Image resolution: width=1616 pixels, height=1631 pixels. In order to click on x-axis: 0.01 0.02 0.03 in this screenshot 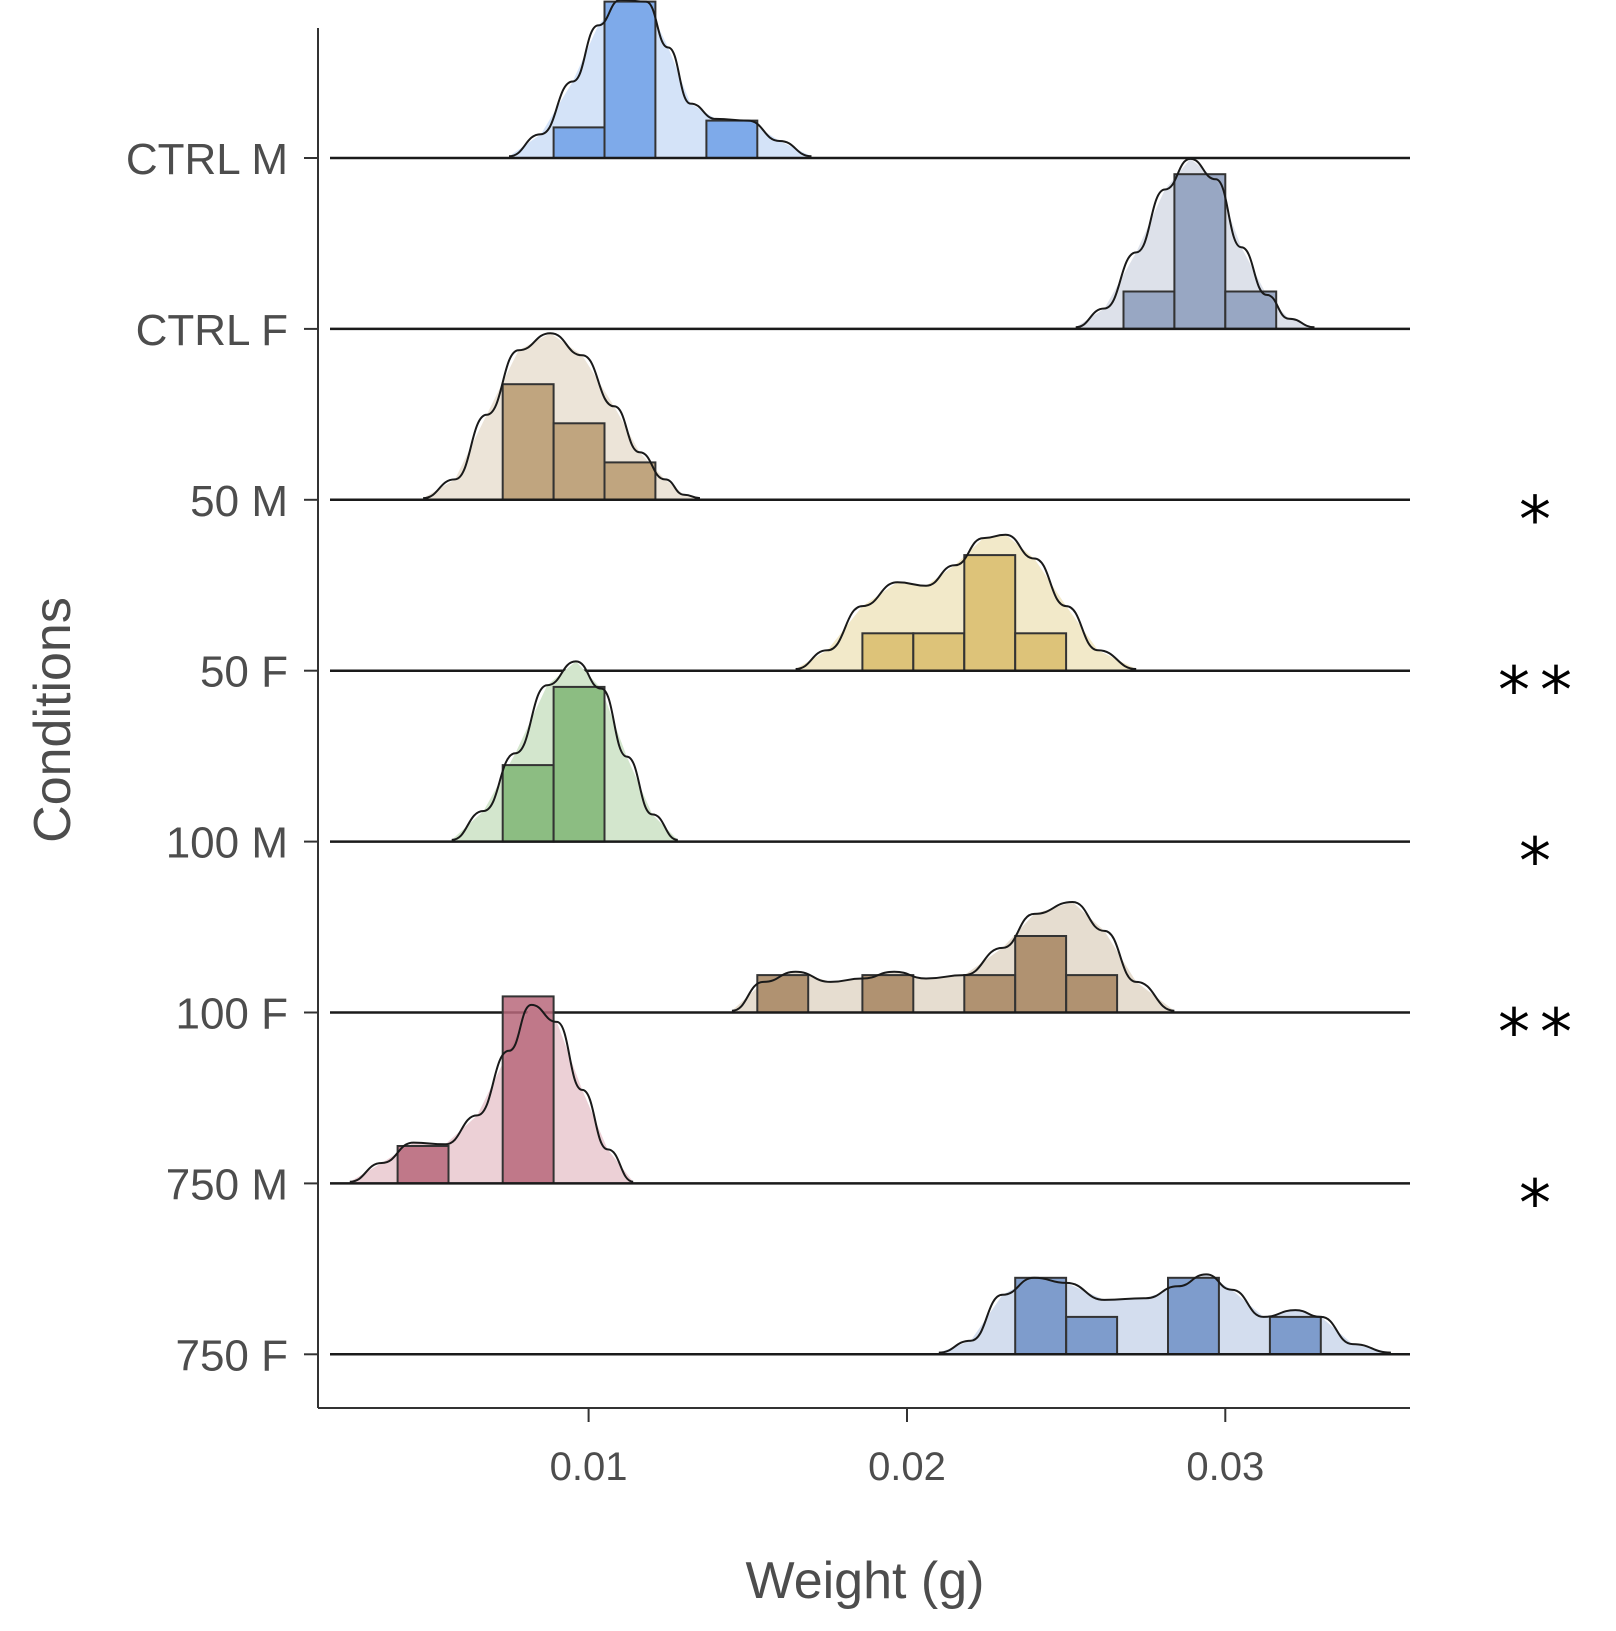, I will do `click(907, 1448)`.